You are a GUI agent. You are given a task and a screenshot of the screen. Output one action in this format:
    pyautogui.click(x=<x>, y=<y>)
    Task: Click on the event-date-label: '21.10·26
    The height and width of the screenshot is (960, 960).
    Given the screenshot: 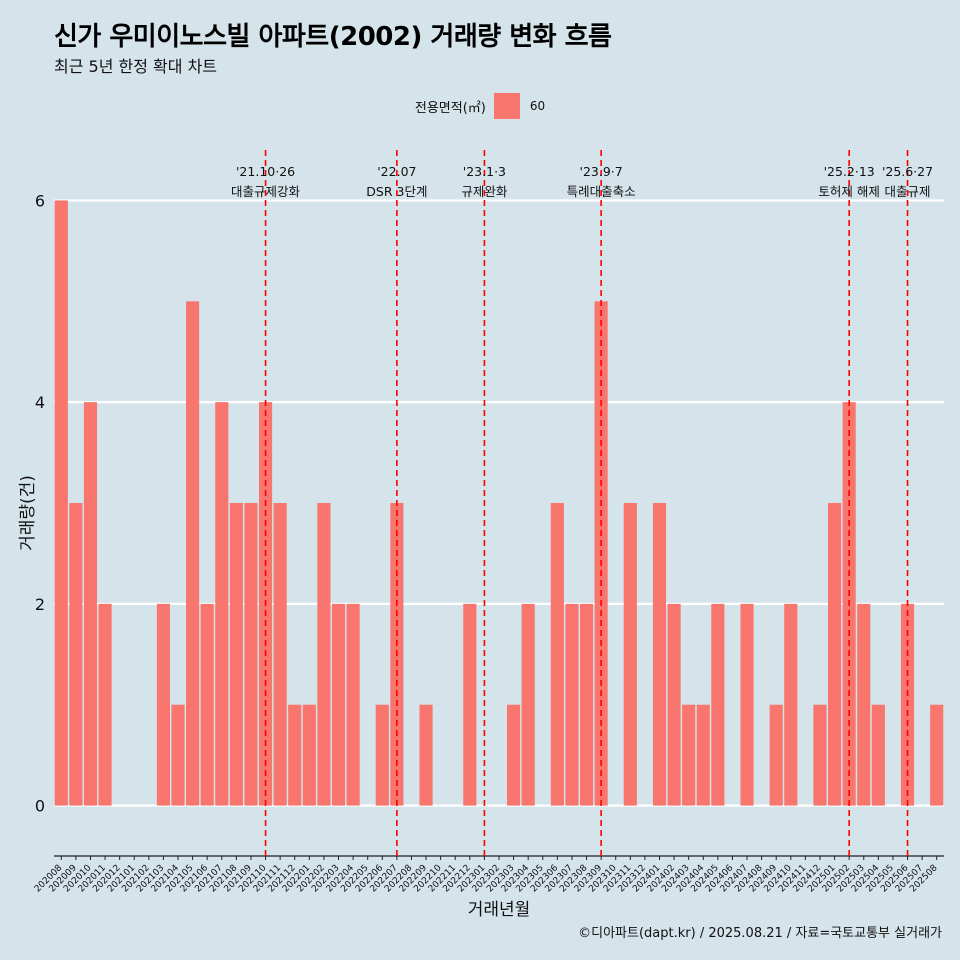 What is the action you would take?
    pyautogui.click(x=265, y=171)
    